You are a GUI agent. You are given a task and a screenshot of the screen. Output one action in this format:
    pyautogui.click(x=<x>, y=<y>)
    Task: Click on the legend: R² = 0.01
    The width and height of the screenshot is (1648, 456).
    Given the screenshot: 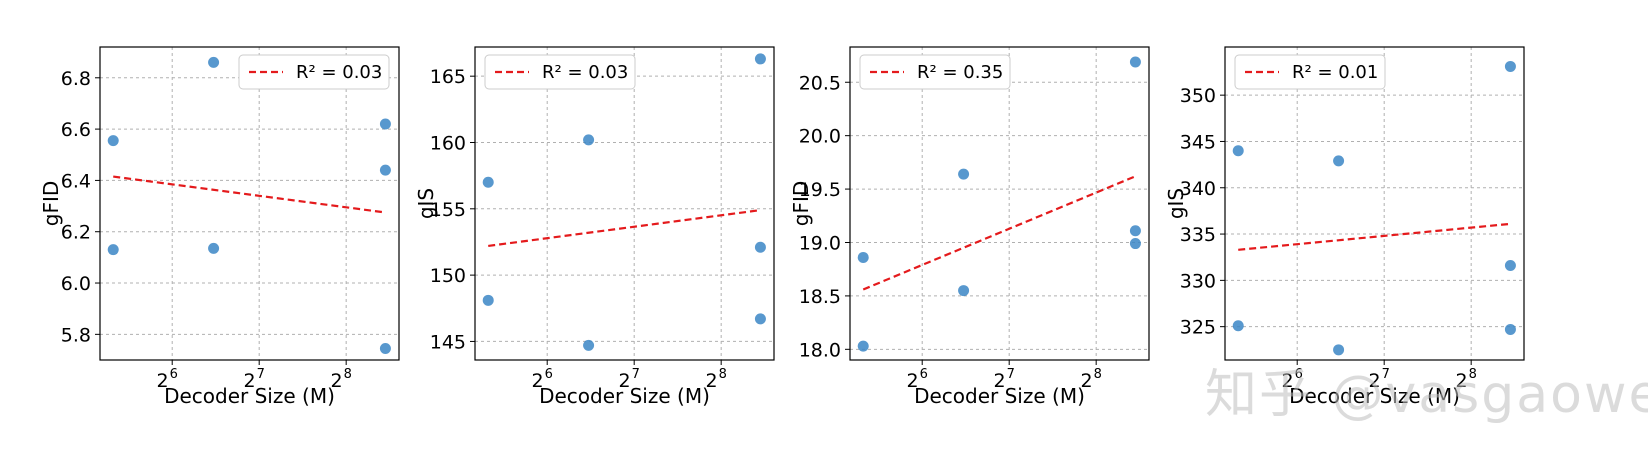 What is the action you would take?
    pyautogui.click(x=1310, y=72)
    